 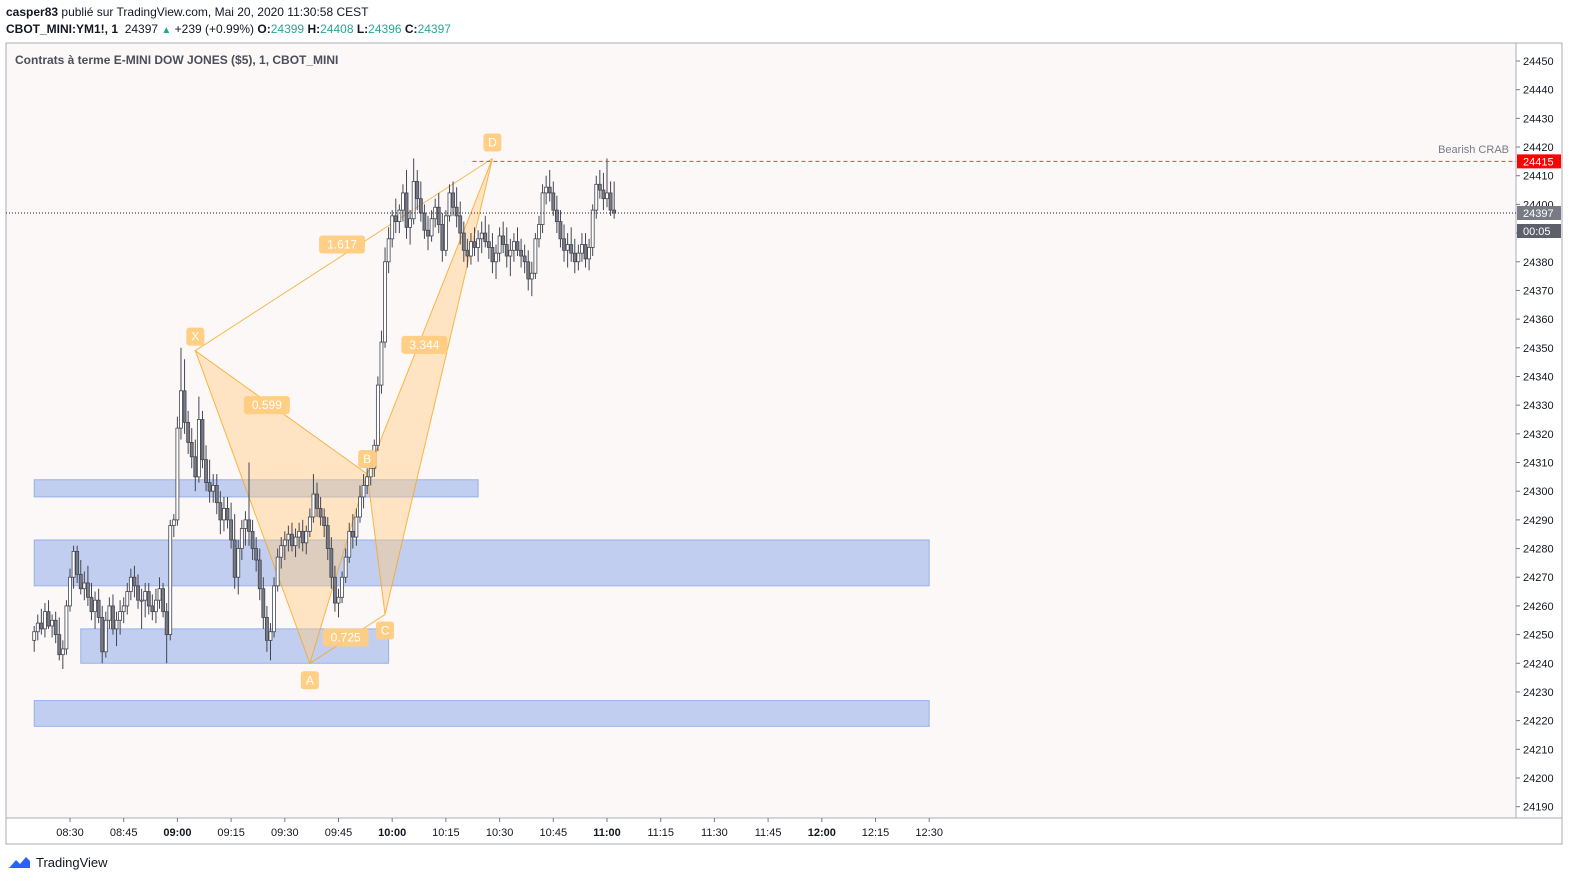 I want to click on point-label-a-text: A, so click(x=310, y=680).